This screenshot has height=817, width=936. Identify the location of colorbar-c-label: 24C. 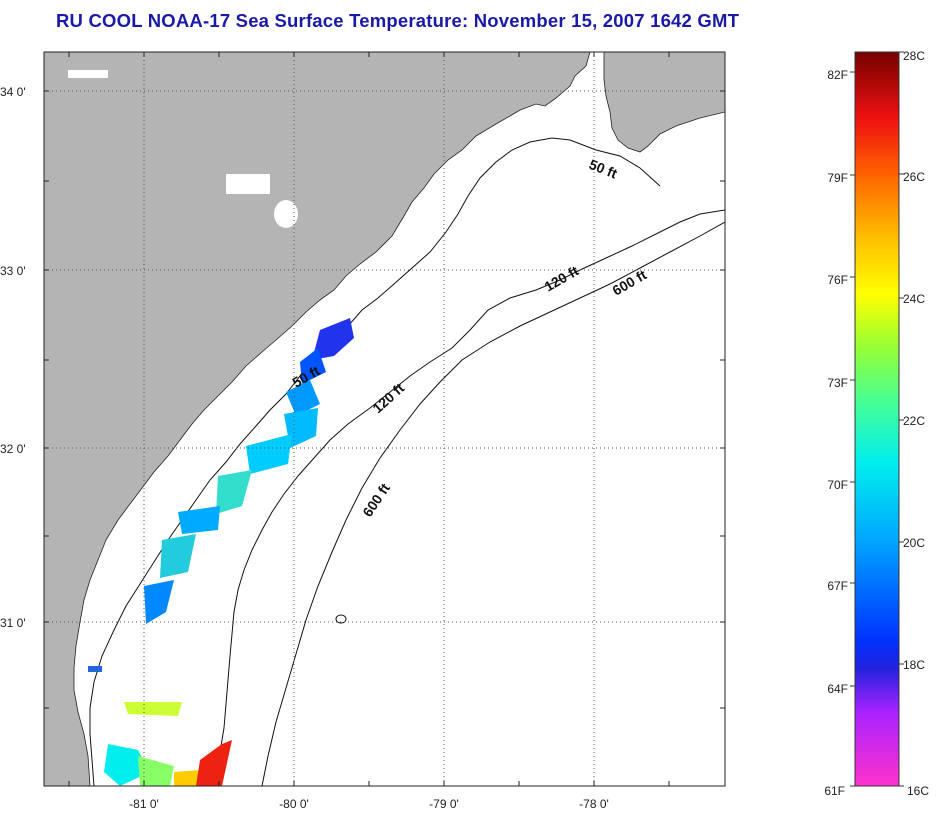
(914, 299).